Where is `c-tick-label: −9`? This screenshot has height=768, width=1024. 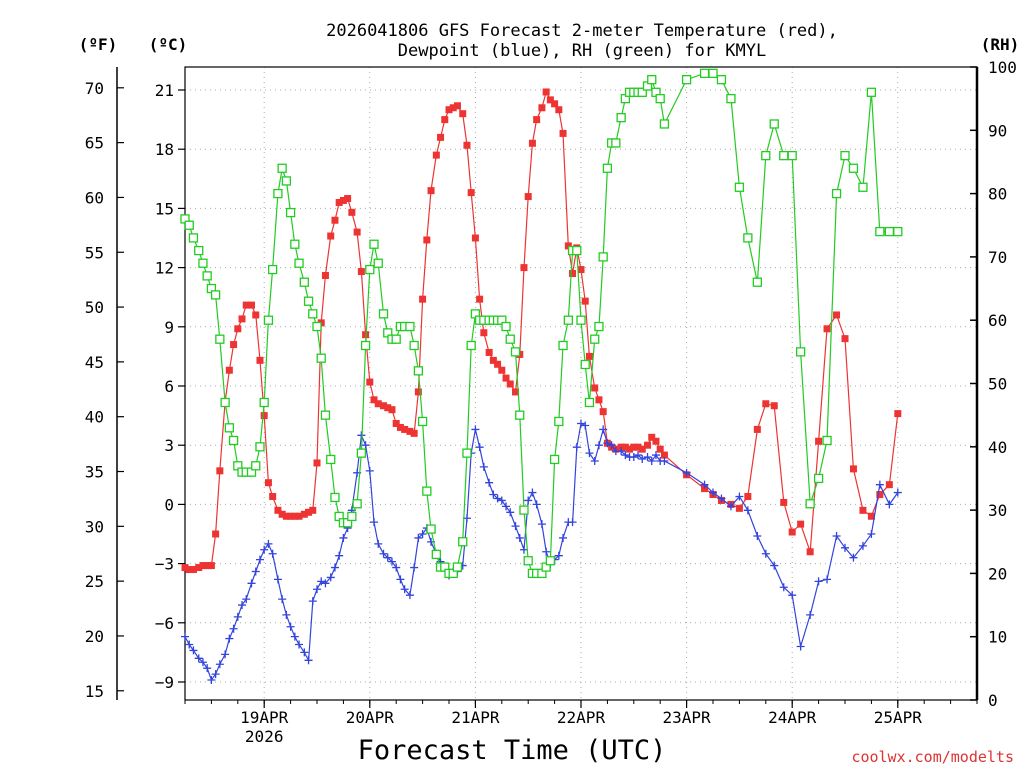 c-tick-label: −9 is located at coordinates (164, 682).